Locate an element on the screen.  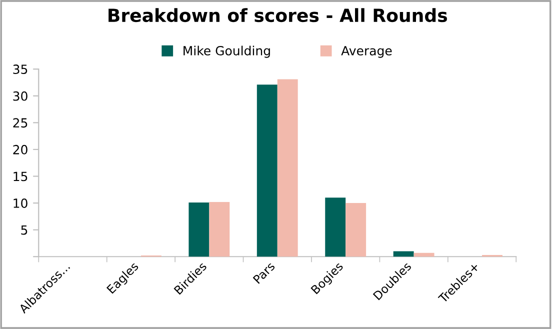
y-tick-label: 20 is located at coordinates (20, 149).